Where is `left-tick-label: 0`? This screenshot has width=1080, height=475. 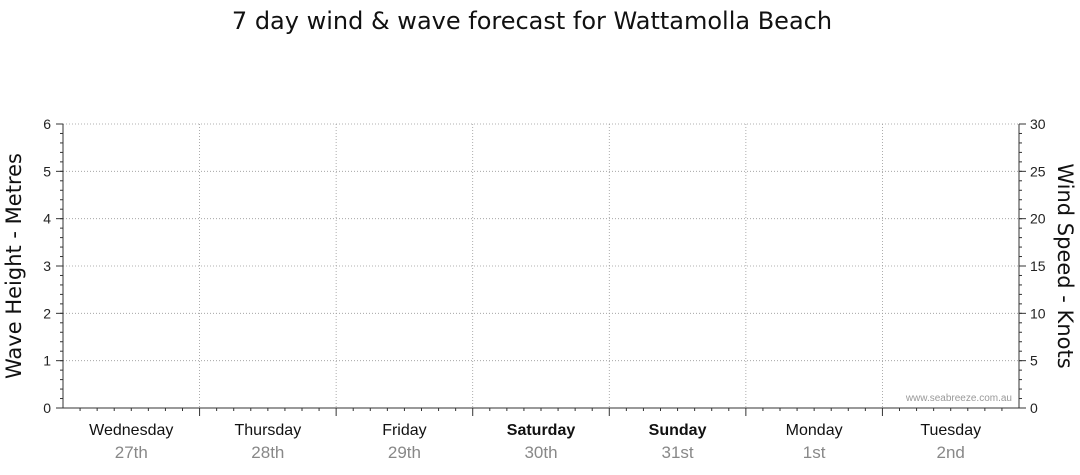
left-tick-label: 0 is located at coordinates (47, 408).